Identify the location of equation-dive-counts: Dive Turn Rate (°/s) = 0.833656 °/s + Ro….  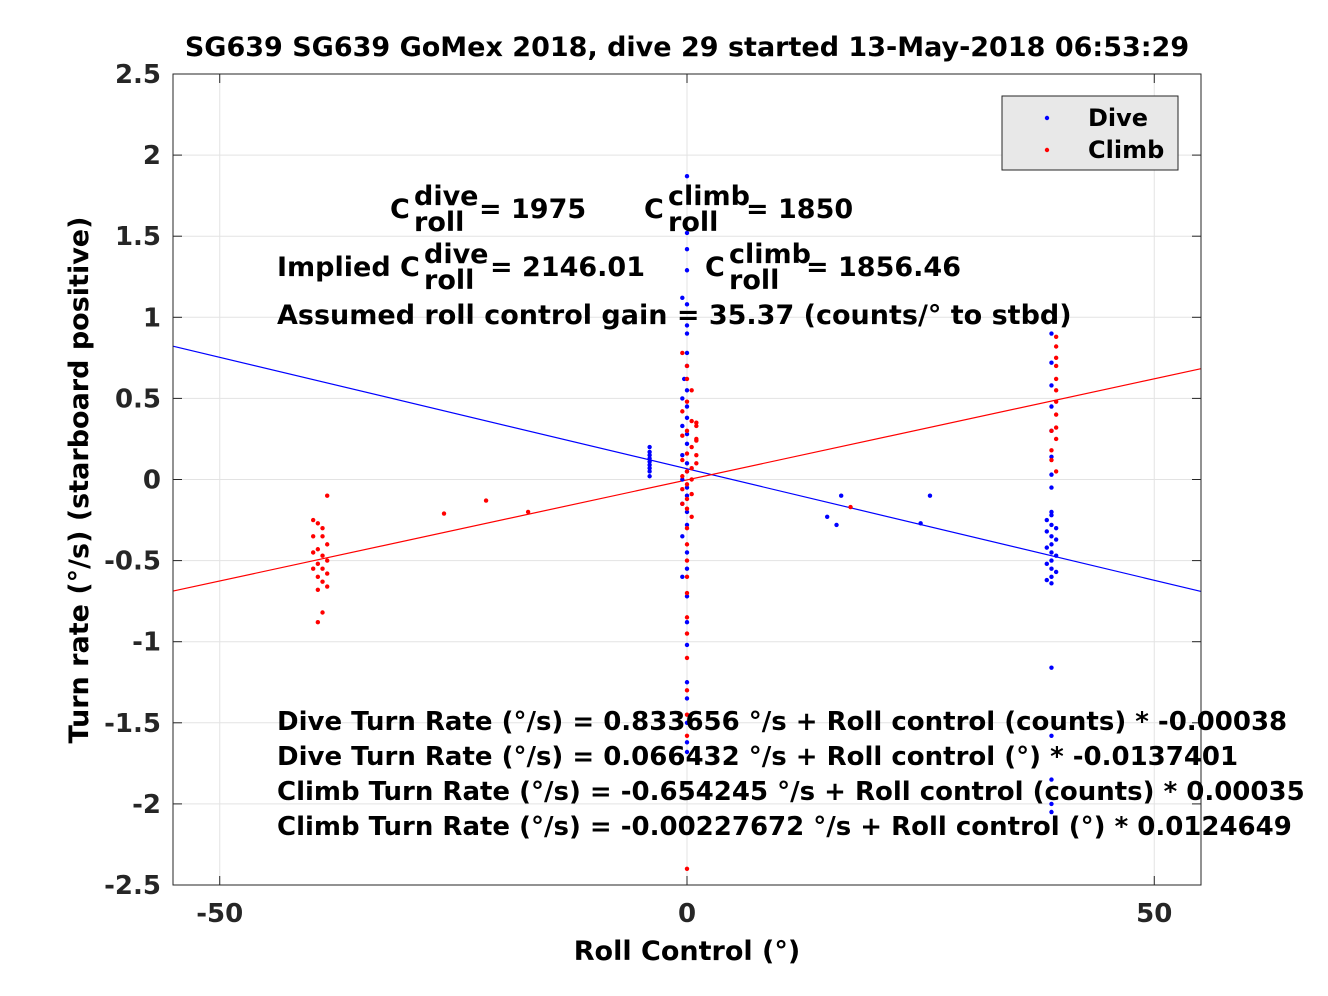
(782, 722).